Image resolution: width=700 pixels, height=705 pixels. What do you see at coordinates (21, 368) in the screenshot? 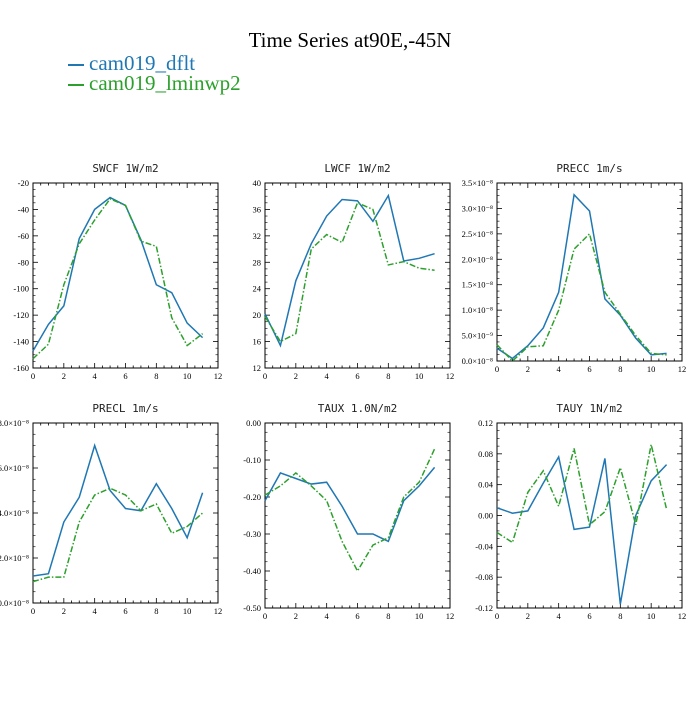
I see `y-tick-label-swcf: -160` at bounding box center [21, 368].